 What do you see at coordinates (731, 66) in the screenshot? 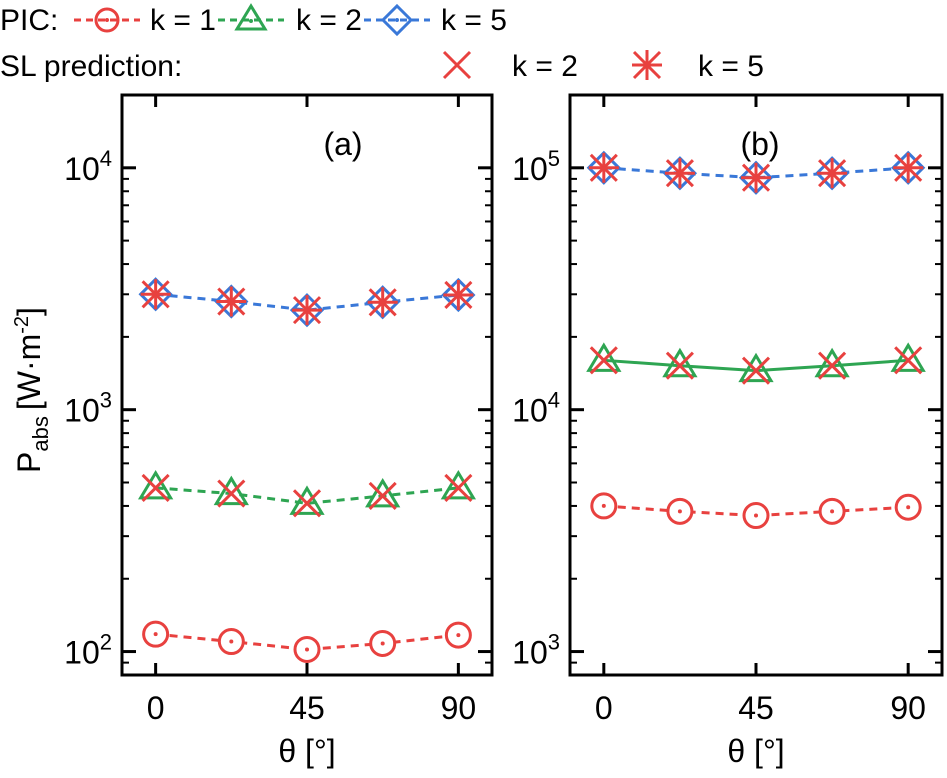
I see `legend-label-sl-k5: k = 5` at bounding box center [731, 66].